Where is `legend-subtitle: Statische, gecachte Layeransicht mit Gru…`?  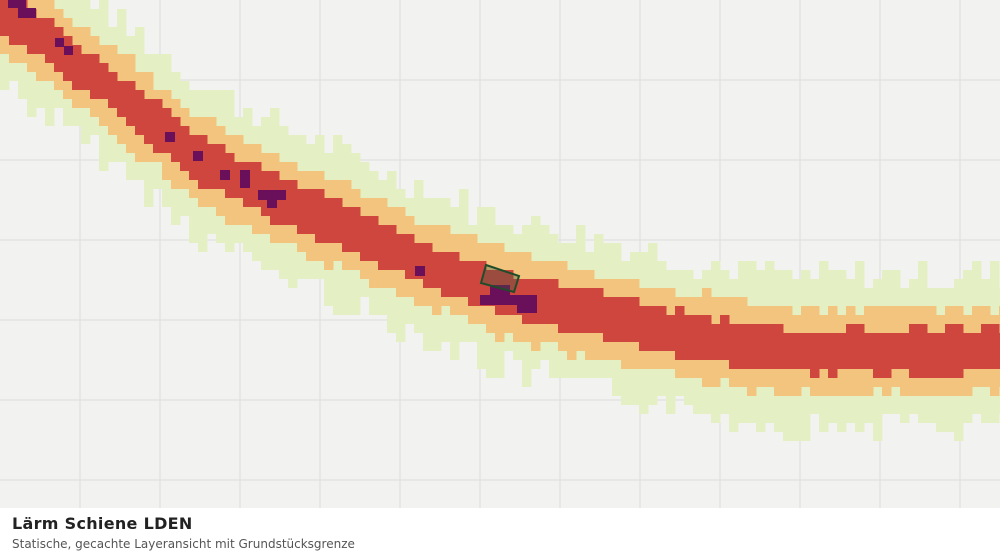 legend-subtitle: Statische, gecachte Layeransicht mit Gru… is located at coordinates (183, 544).